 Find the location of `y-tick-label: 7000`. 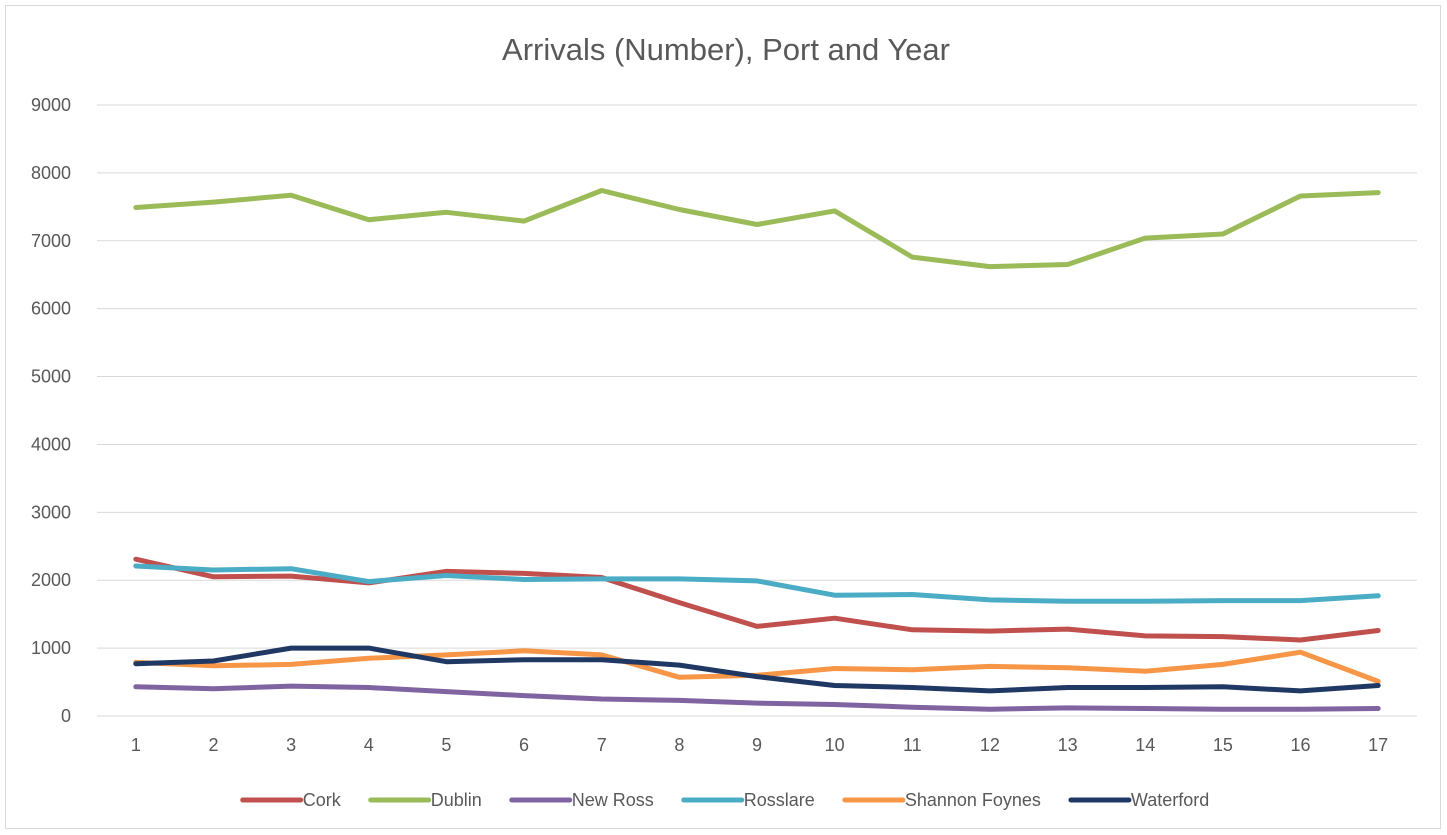

y-tick-label: 7000 is located at coordinates (51, 241).